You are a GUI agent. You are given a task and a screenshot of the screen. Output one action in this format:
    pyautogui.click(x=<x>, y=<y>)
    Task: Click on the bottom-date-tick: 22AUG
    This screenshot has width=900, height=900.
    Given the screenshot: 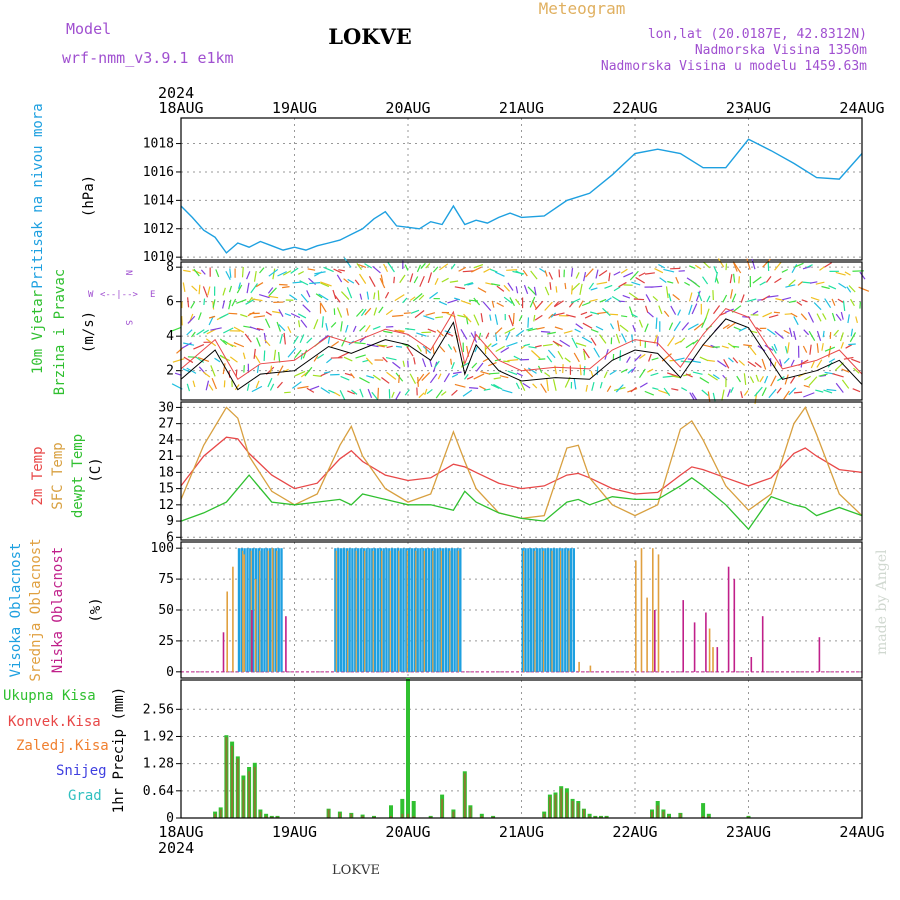 What is the action you would take?
    pyautogui.click(x=634, y=832)
    